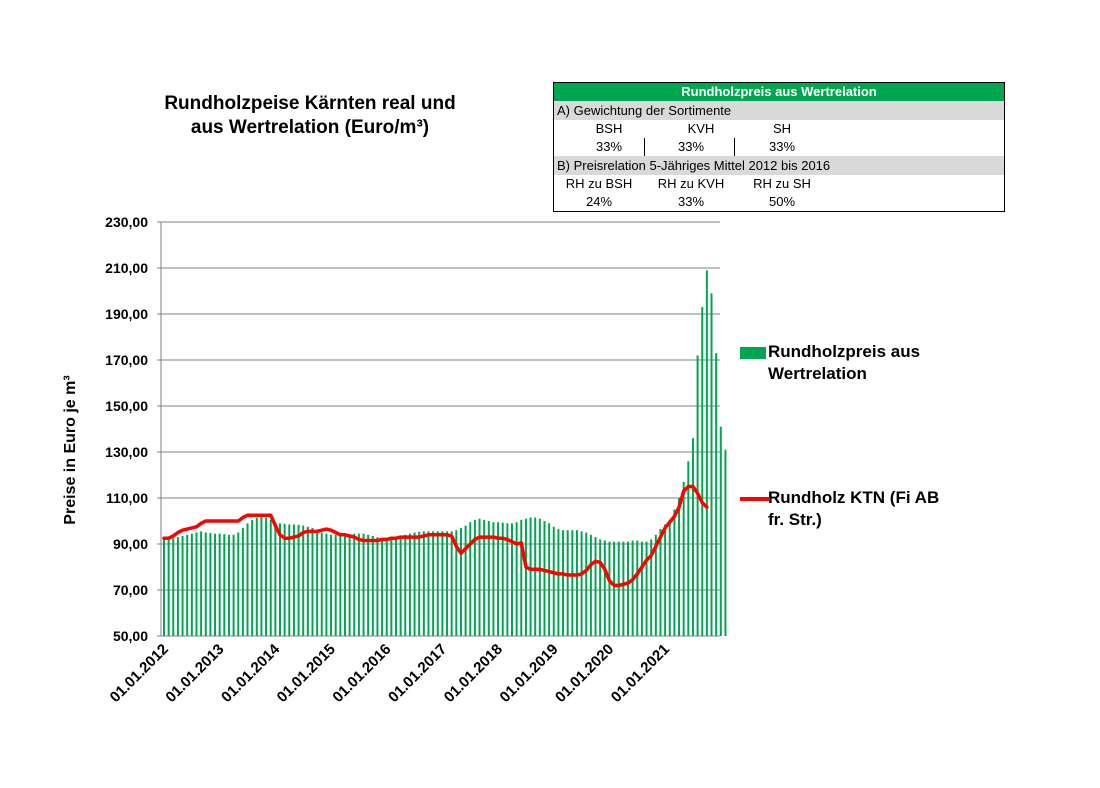  Describe the element at coordinates (795, 519) in the screenshot. I see `legend-line-label-2: fr. Str.)` at that location.